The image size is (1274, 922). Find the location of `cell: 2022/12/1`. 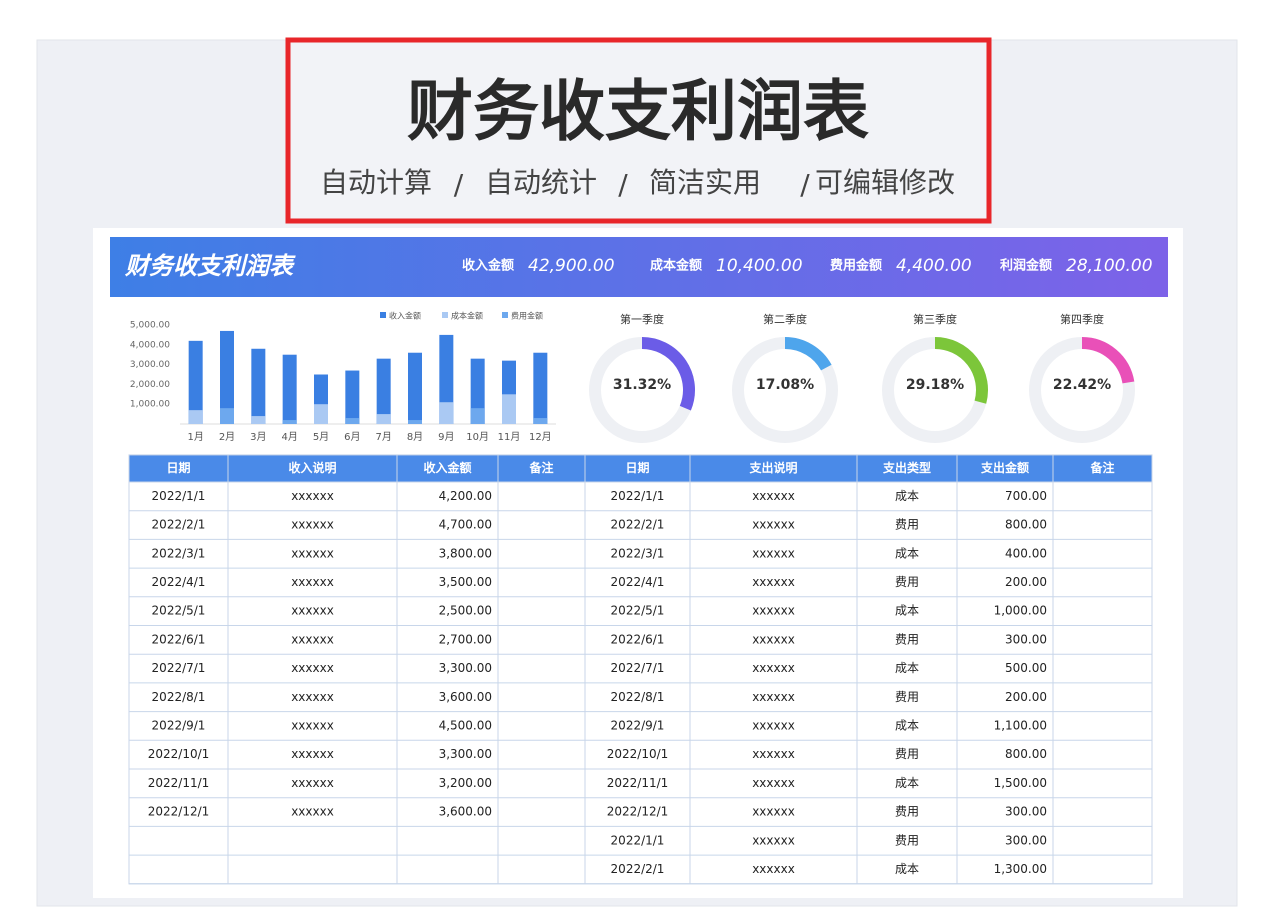

cell: 2022/12/1 is located at coordinates (638, 812).